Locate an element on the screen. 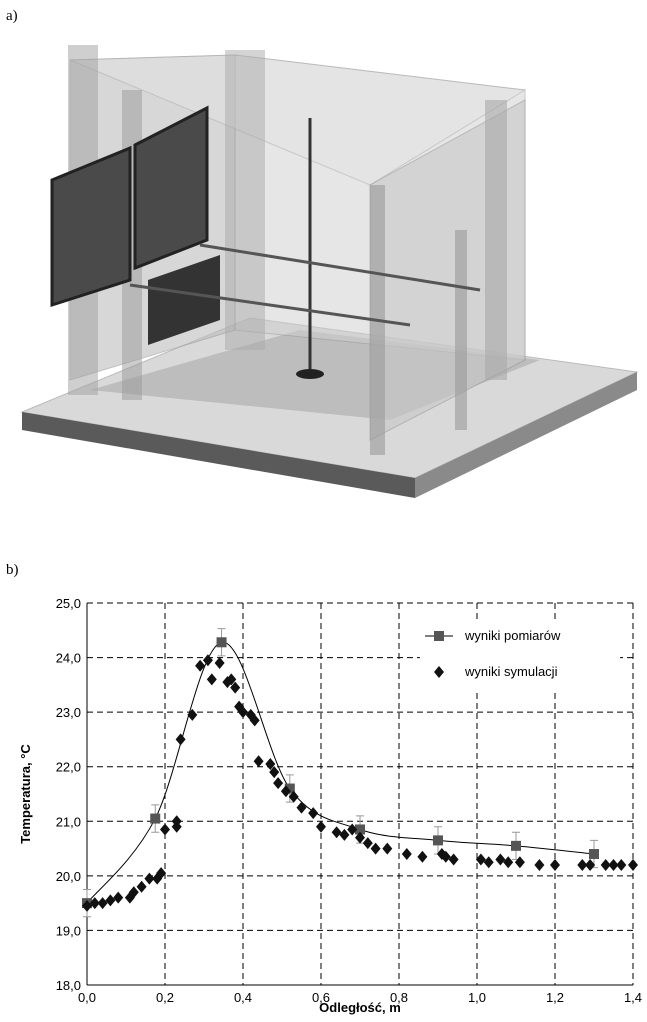  y-tick-label: 22,0 is located at coordinates (68, 767).